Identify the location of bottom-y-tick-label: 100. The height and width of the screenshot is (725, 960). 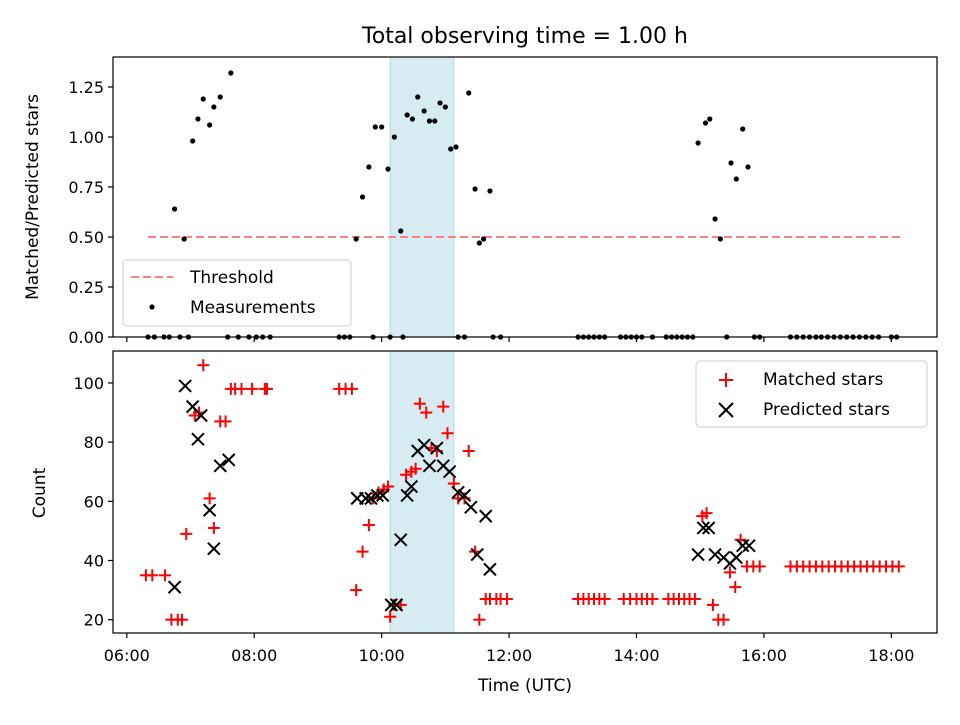
(88, 383).